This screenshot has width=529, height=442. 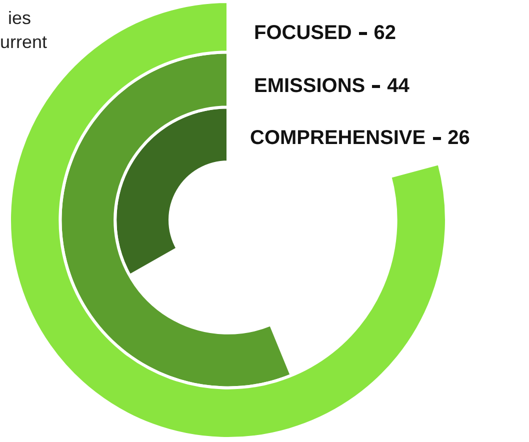 I want to click on data-label: 26, so click(x=459, y=138).